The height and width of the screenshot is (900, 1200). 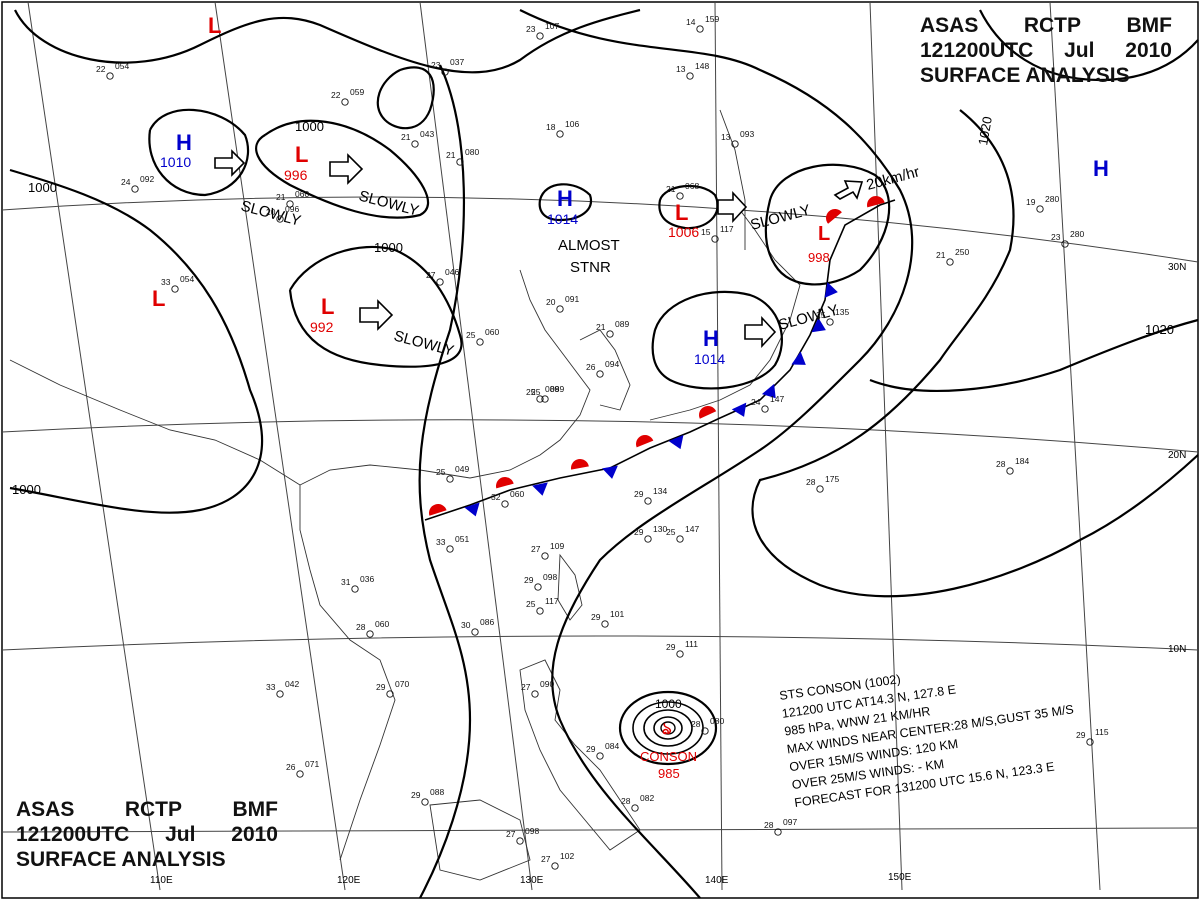 What do you see at coordinates (819, 257) in the screenshot?
I see `center-value: 998` at bounding box center [819, 257].